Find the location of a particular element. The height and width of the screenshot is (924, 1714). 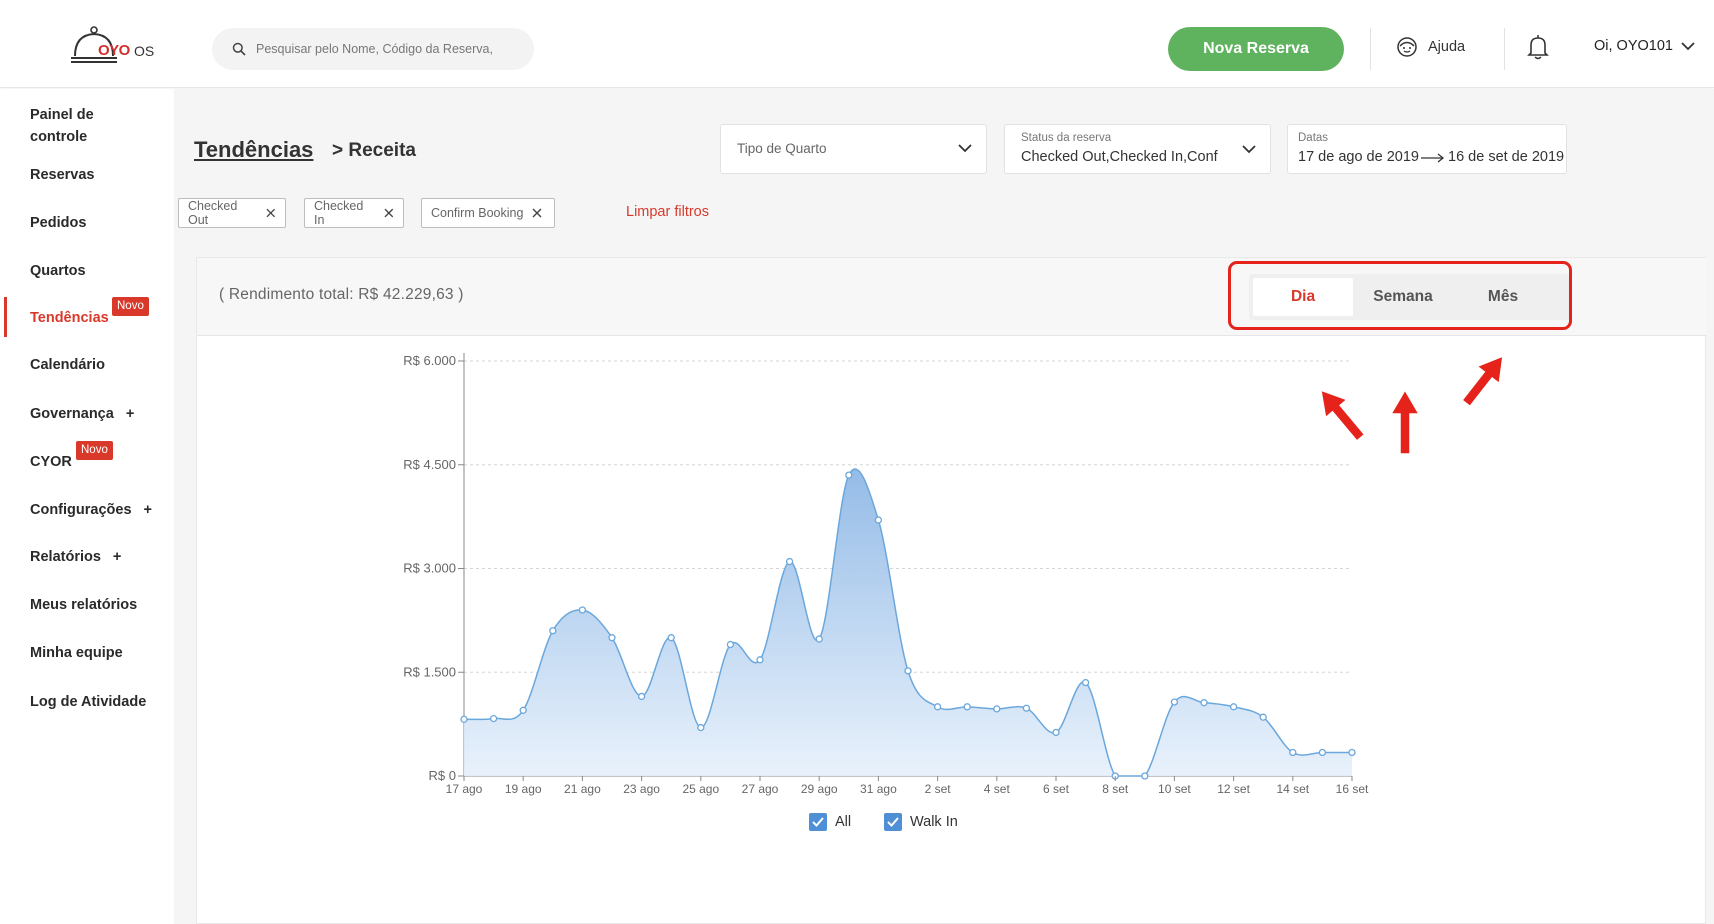

date-from: 17 de ago de 2019 is located at coordinates (1358, 157).